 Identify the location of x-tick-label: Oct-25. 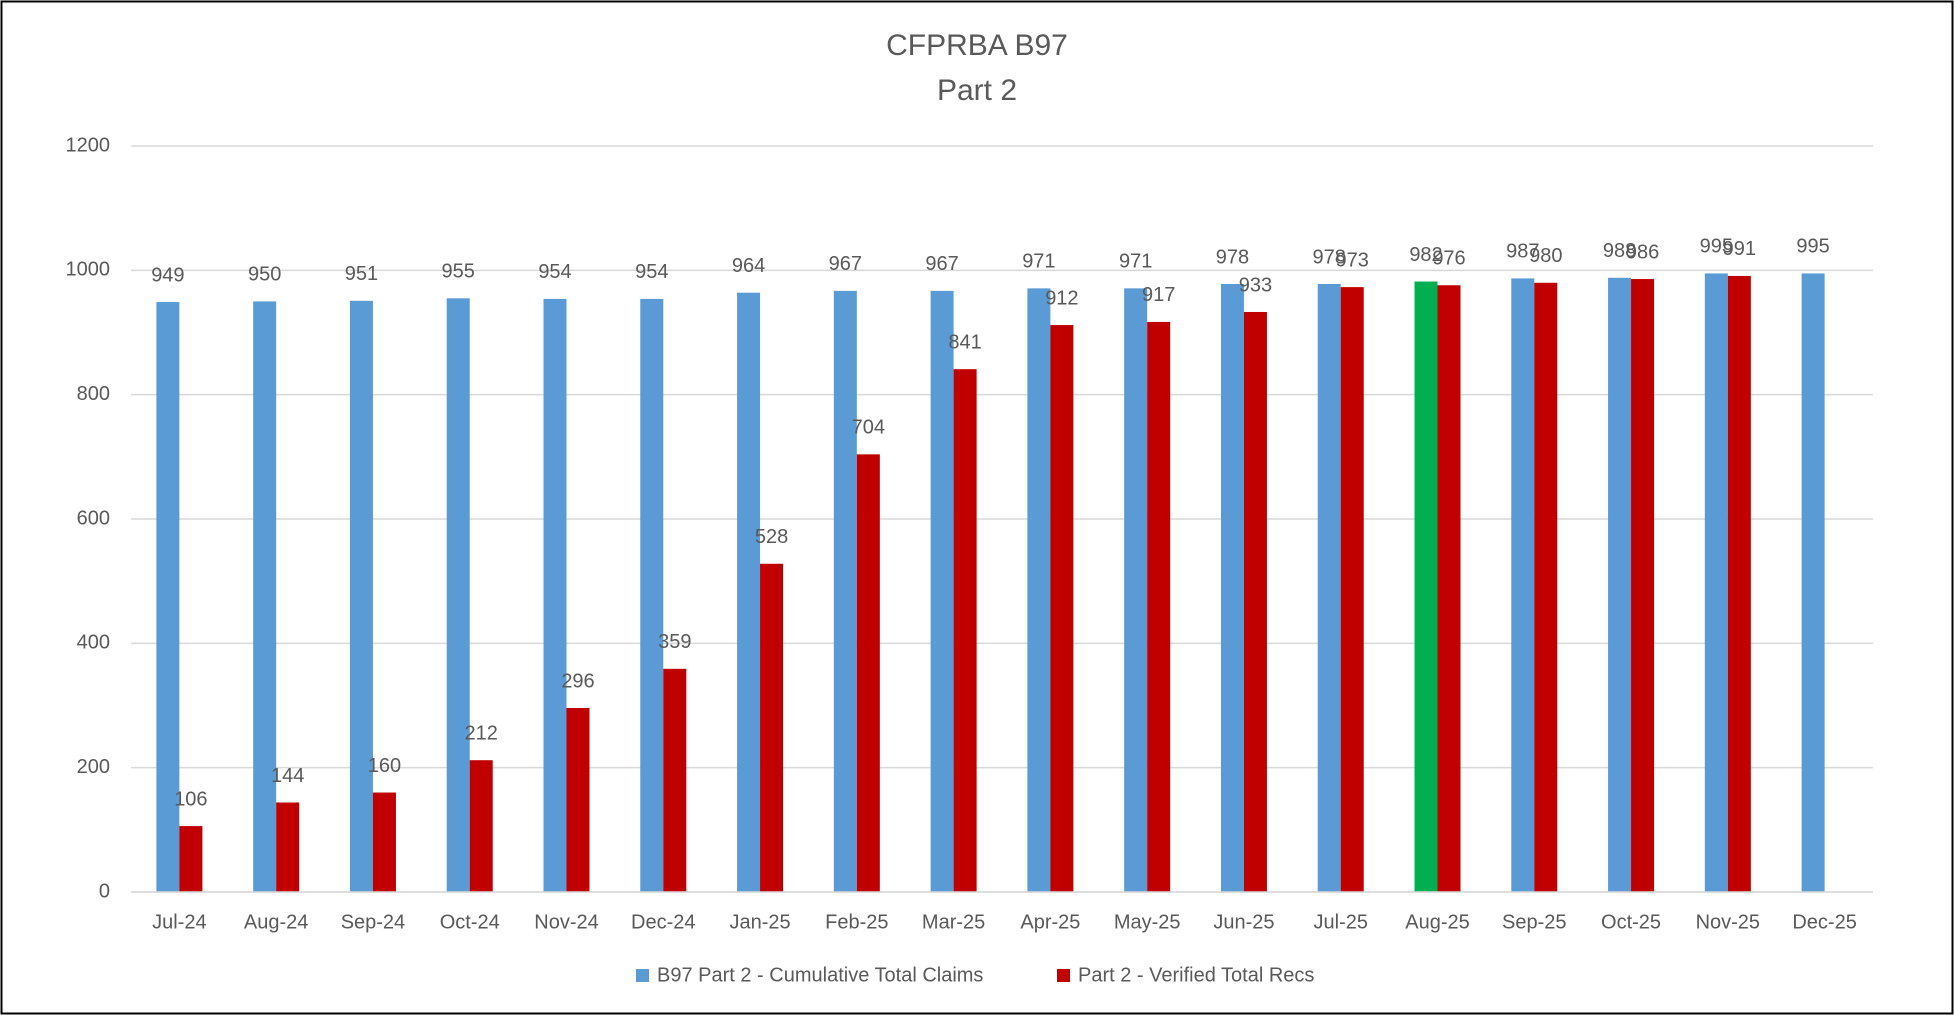
(1631, 922).